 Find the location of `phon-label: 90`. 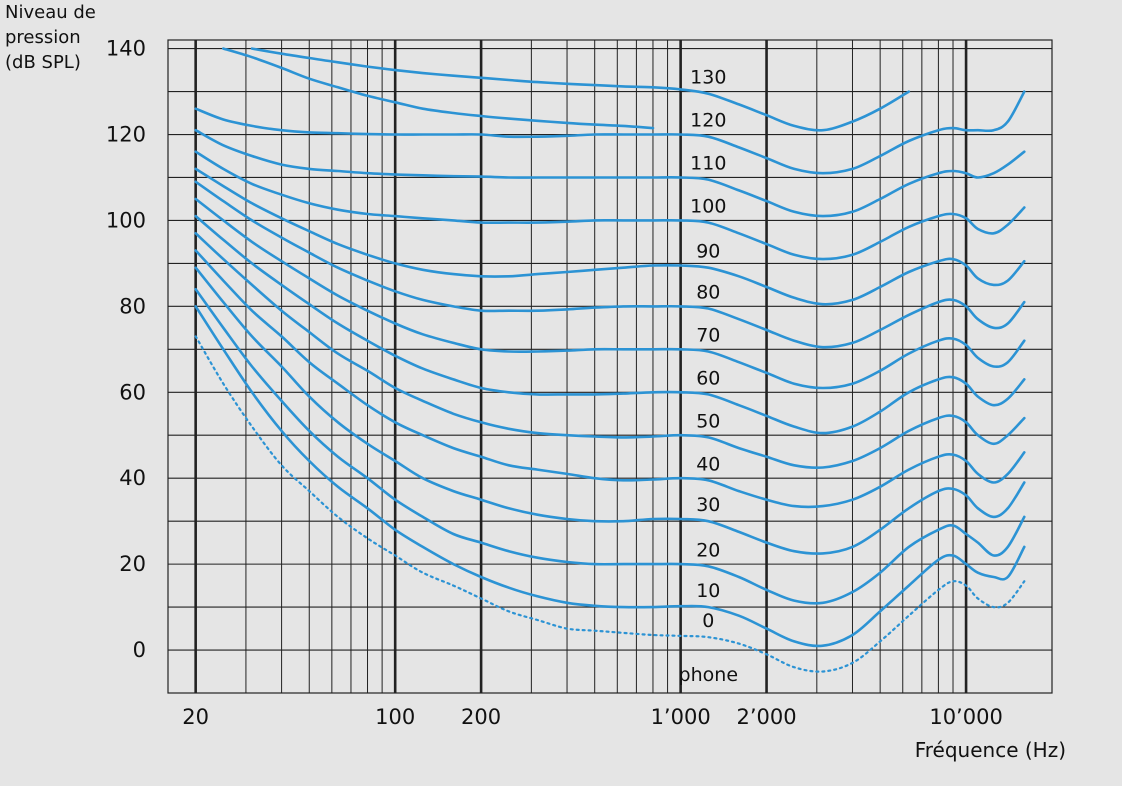

phon-label: 90 is located at coordinates (708, 252).